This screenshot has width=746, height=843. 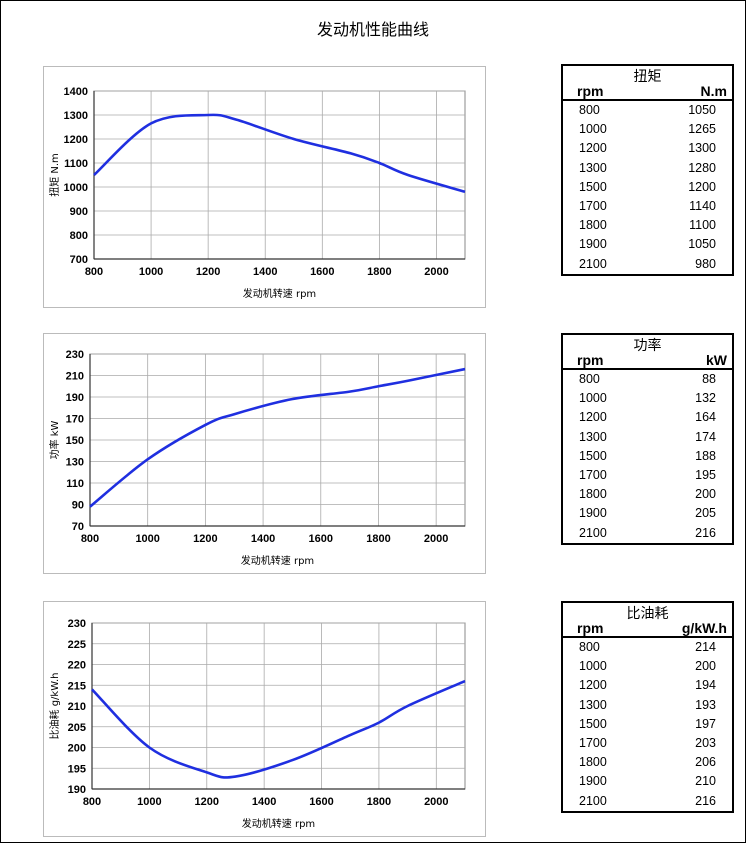 I want to click on page-title: 发动机性能曲线, so click(x=372, y=30).